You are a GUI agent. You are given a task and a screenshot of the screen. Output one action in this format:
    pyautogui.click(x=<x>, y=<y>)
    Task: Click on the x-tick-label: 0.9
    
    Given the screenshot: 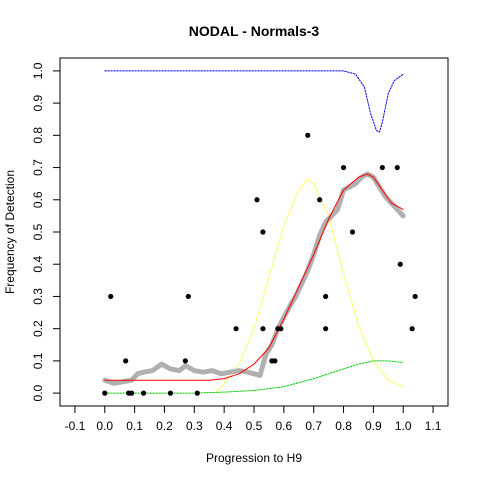 What is the action you would take?
    pyautogui.click(x=373, y=426)
    